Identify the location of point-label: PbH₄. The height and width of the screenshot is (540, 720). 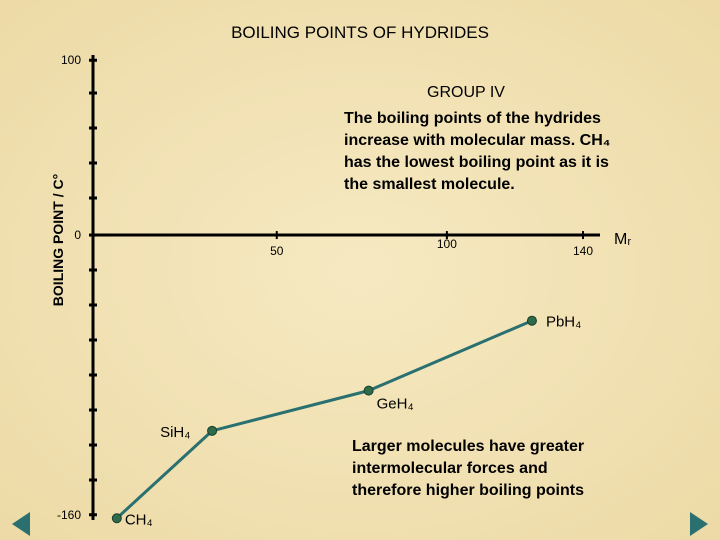
(563, 322).